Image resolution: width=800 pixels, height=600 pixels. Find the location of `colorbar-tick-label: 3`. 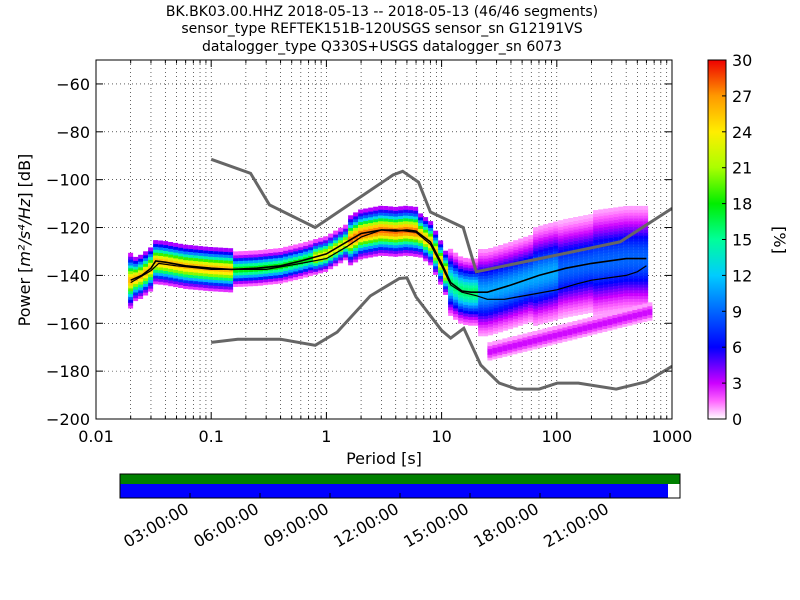

colorbar-tick-label: 3 is located at coordinates (737, 383).